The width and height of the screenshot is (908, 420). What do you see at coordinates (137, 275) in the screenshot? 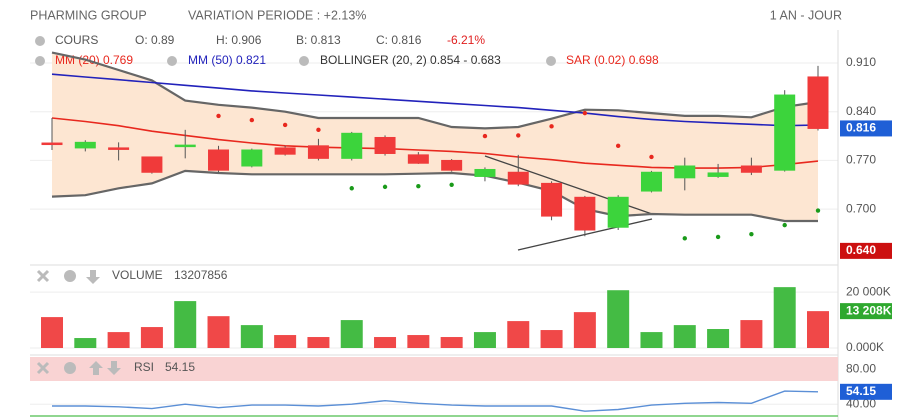
I see `panel-title: VOLUME` at bounding box center [137, 275].